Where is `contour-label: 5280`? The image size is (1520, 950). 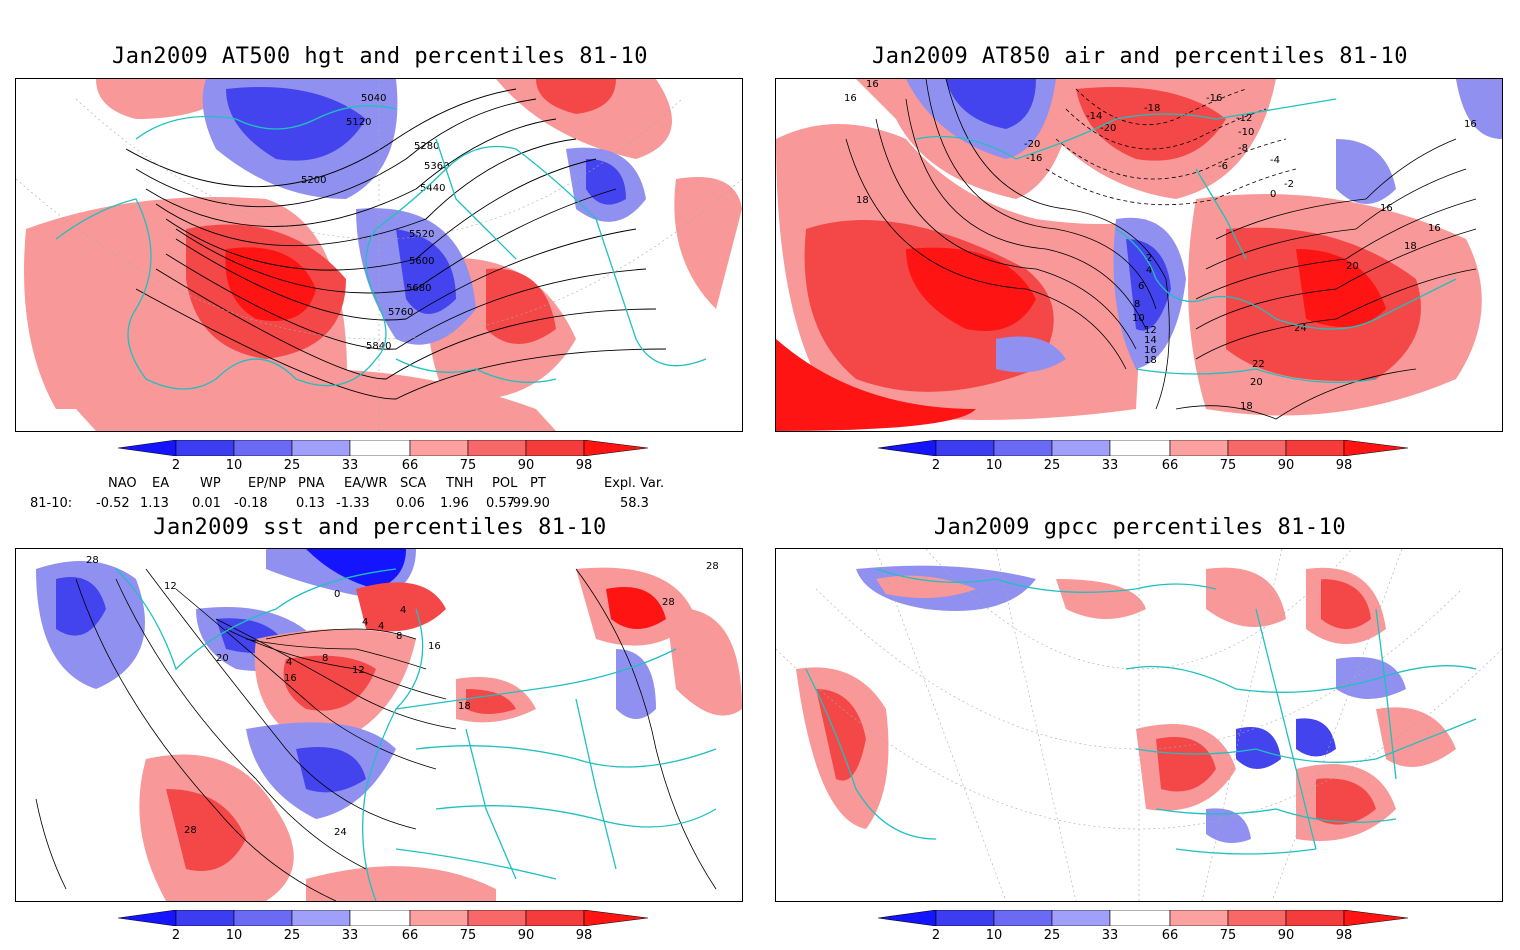 contour-label: 5280 is located at coordinates (426, 146).